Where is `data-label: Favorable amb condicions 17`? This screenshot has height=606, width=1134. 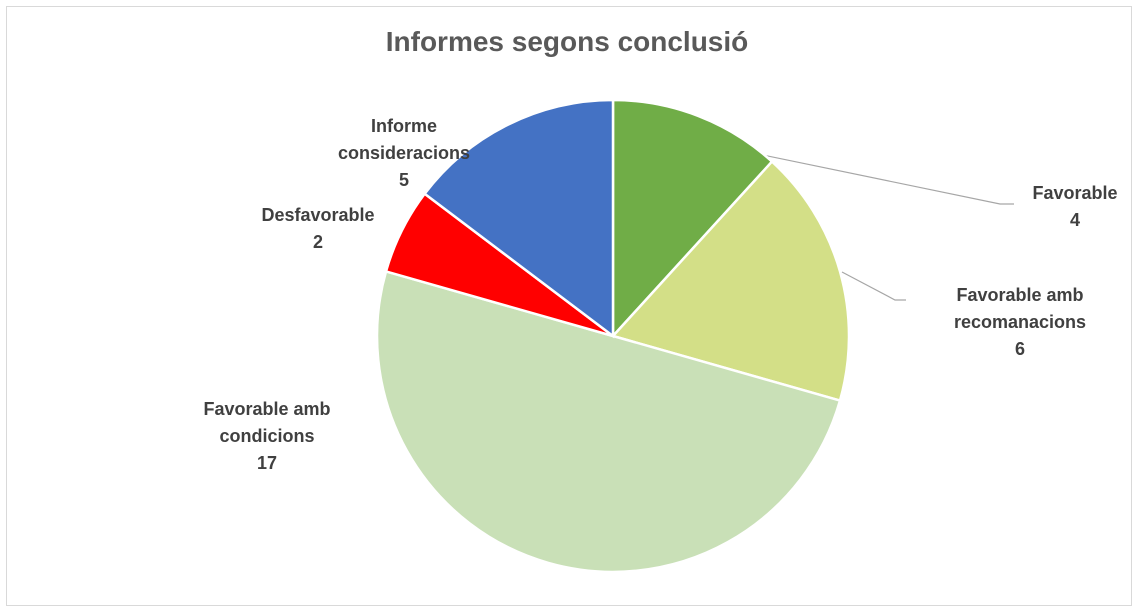
data-label: Favorable amb condicions 17 is located at coordinates (267, 436).